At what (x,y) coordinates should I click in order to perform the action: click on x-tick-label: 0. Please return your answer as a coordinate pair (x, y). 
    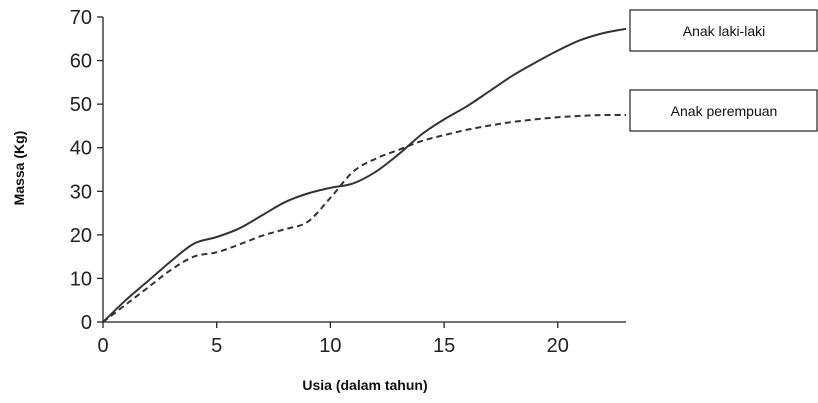
    Looking at the image, I should click on (102, 346).